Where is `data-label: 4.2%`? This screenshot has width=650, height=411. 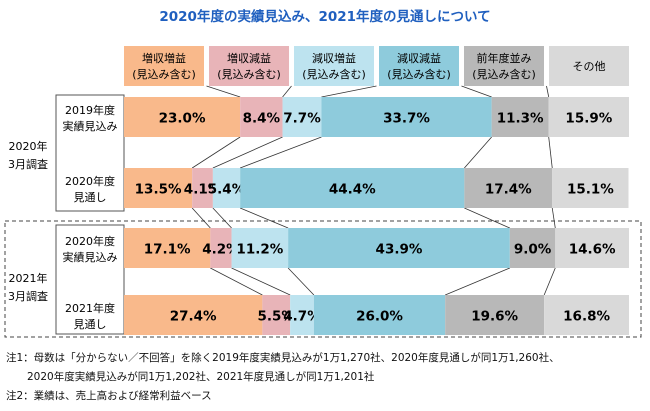
data-label: 4.2% is located at coordinates (221, 250).